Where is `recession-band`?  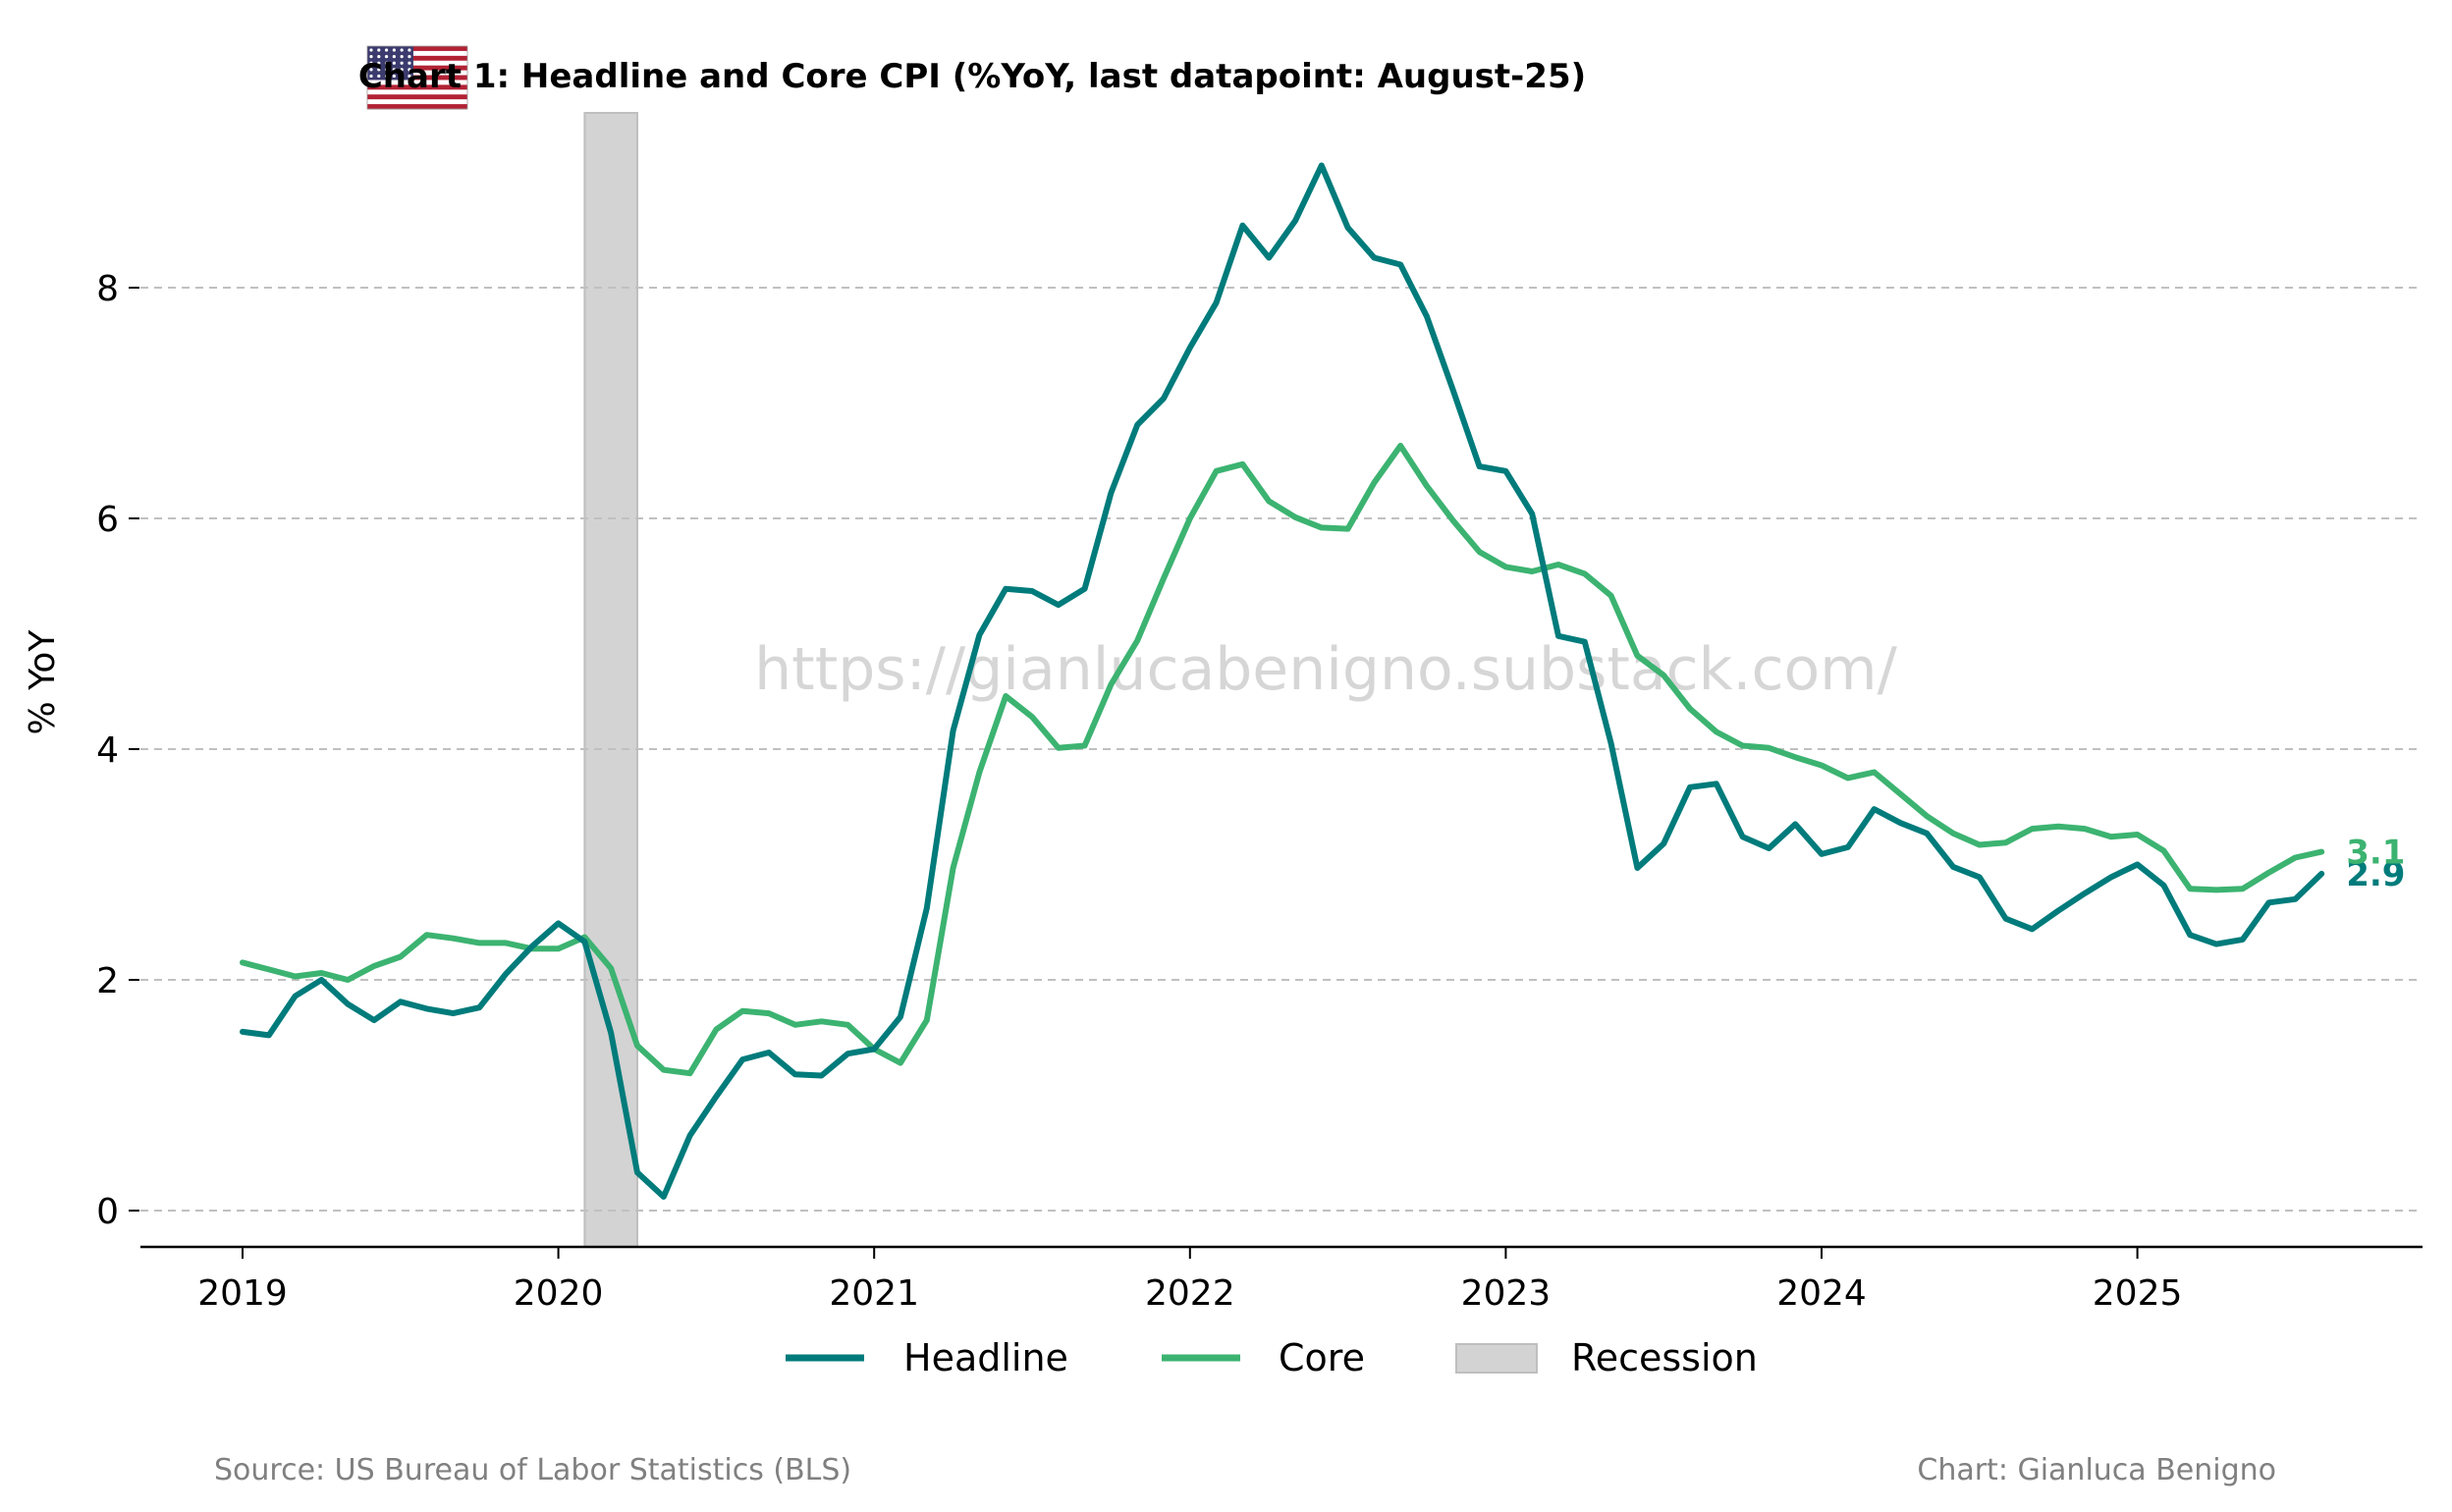
recession-band is located at coordinates (611, 680).